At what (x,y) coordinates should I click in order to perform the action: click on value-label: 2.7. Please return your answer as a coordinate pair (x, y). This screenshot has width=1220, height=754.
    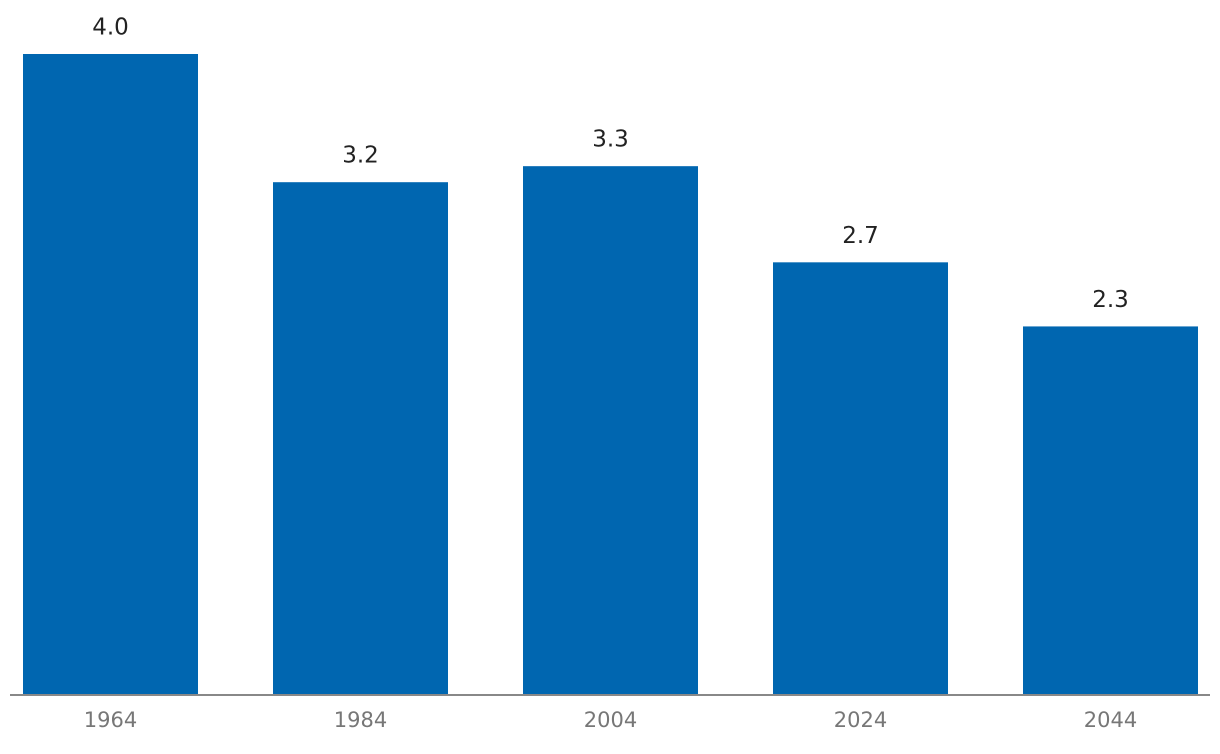
    Looking at the image, I should click on (860, 236).